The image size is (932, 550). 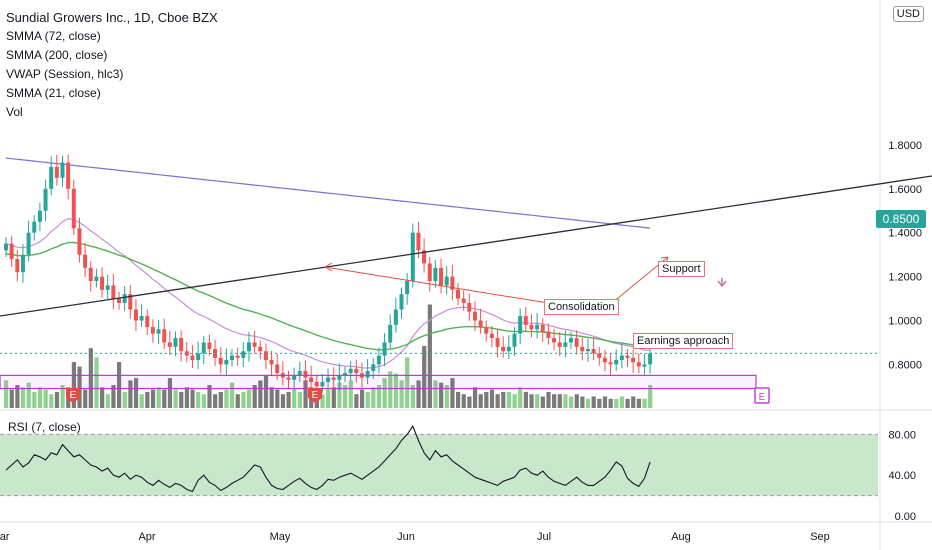 I want to click on indicator-volume: Vol, so click(x=14, y=112).